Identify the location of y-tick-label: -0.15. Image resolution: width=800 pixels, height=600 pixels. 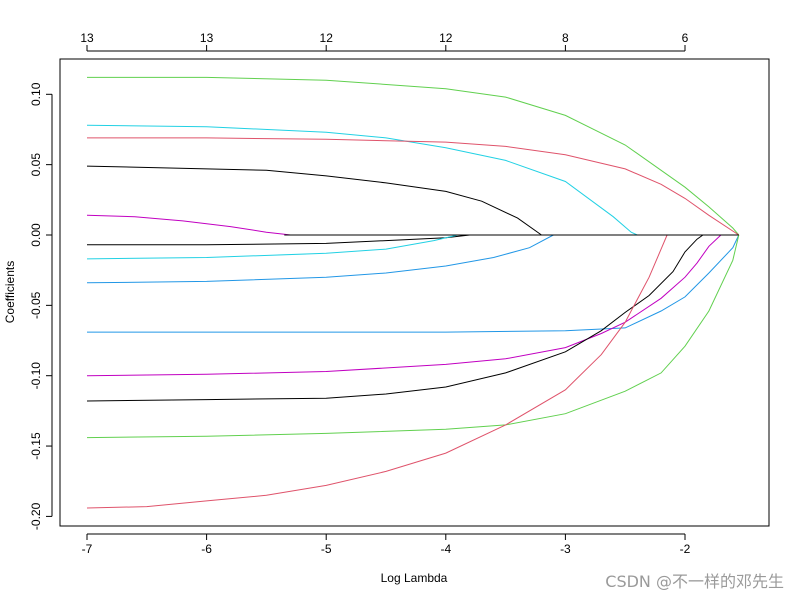
(36, 446).